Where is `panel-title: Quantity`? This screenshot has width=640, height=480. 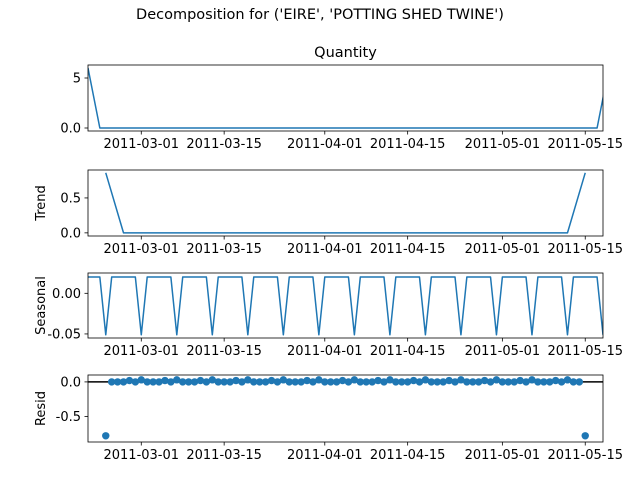
panel-title: Quantity is located at coordinates (345, 53).